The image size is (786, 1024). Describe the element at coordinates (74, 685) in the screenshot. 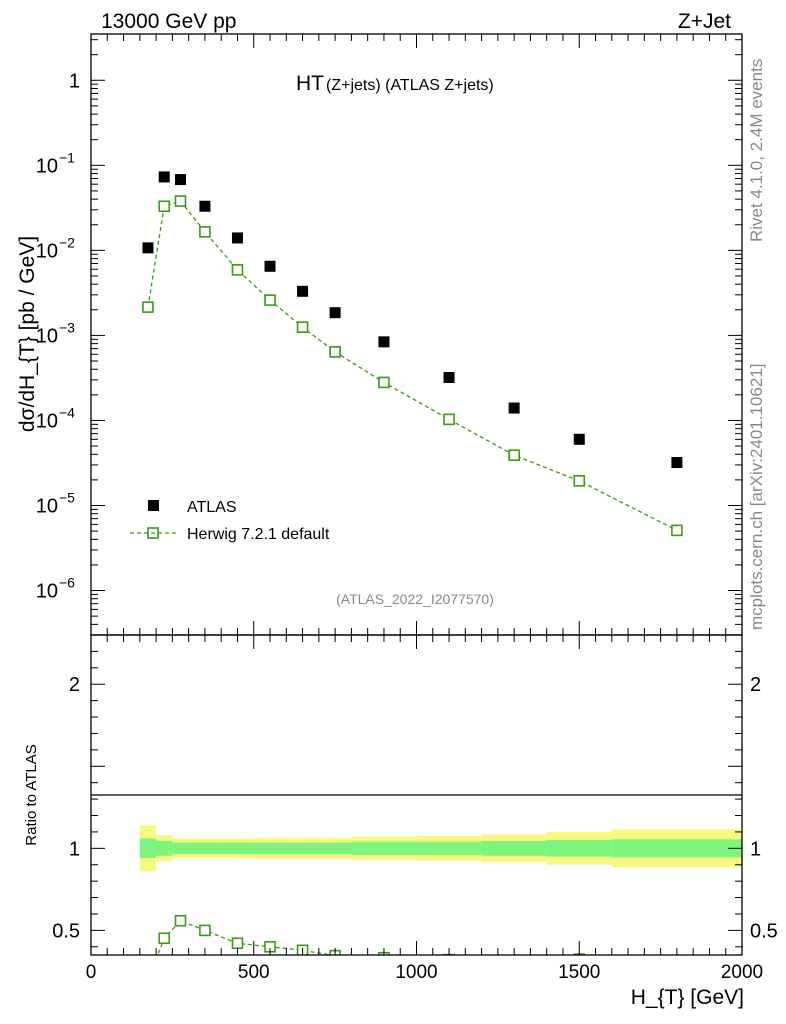

I see `ratio-y-tick-label: 2` at that location.